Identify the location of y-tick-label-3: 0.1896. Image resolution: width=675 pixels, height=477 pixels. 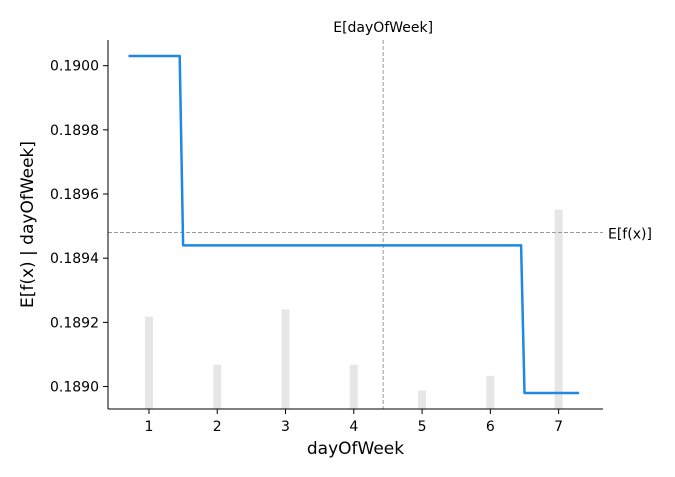
(74, 195).